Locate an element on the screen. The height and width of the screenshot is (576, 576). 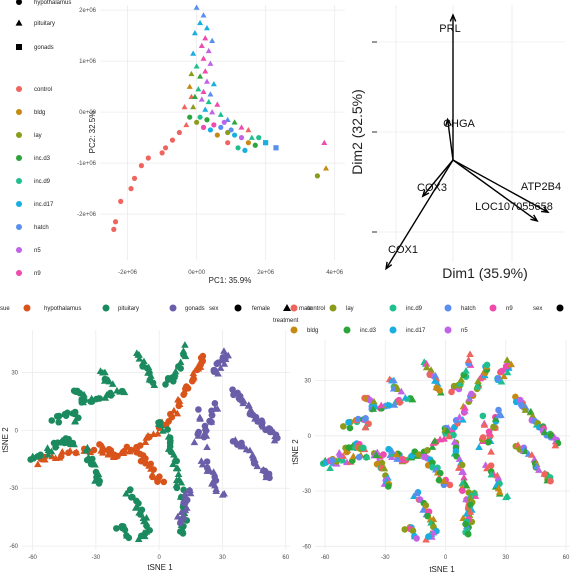
tsne-tissue-y-axis-label: tSNE 2 is located at coordinates (5, 440).